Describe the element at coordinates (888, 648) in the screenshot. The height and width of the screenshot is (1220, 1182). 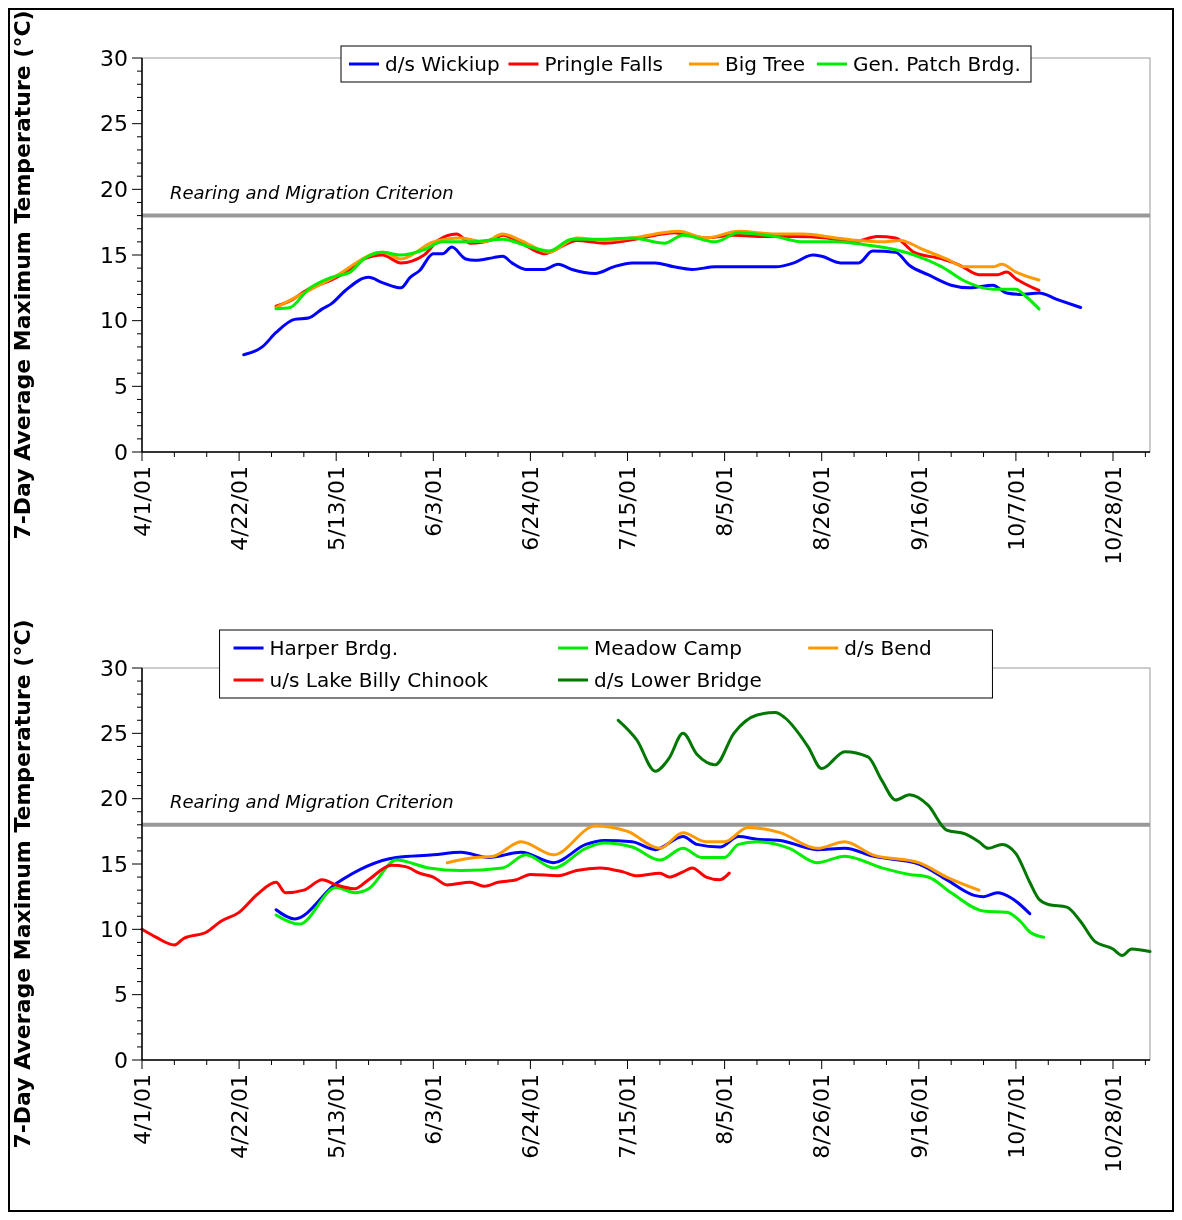
I see `legend-label: d/s Bend` at that location.